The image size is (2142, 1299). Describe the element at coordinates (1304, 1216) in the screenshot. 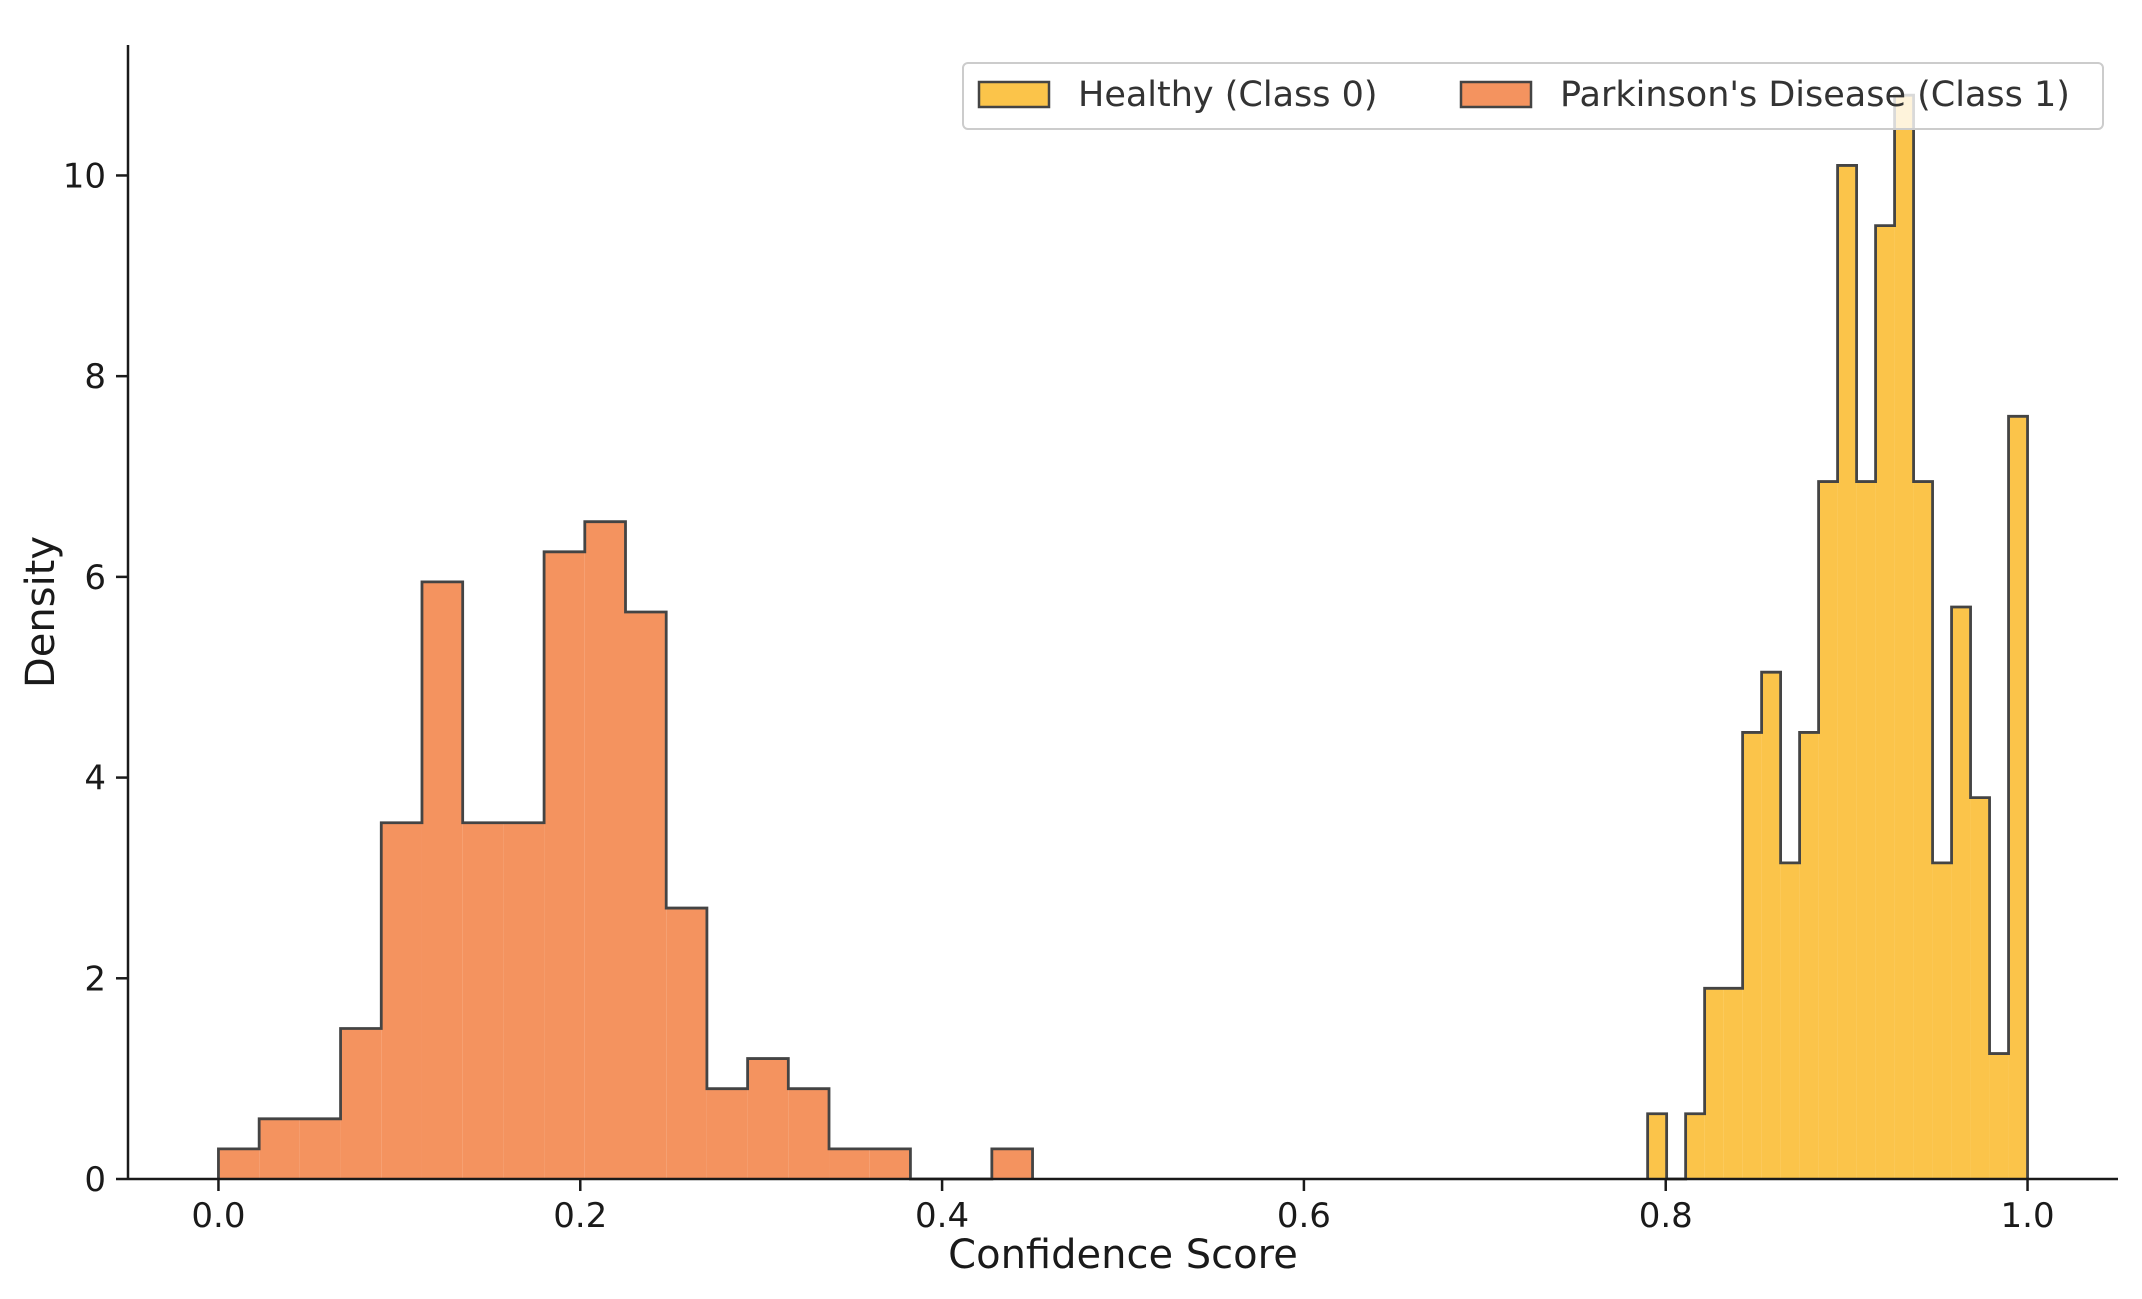

I see `x-tick-label: 0.6` at that location.